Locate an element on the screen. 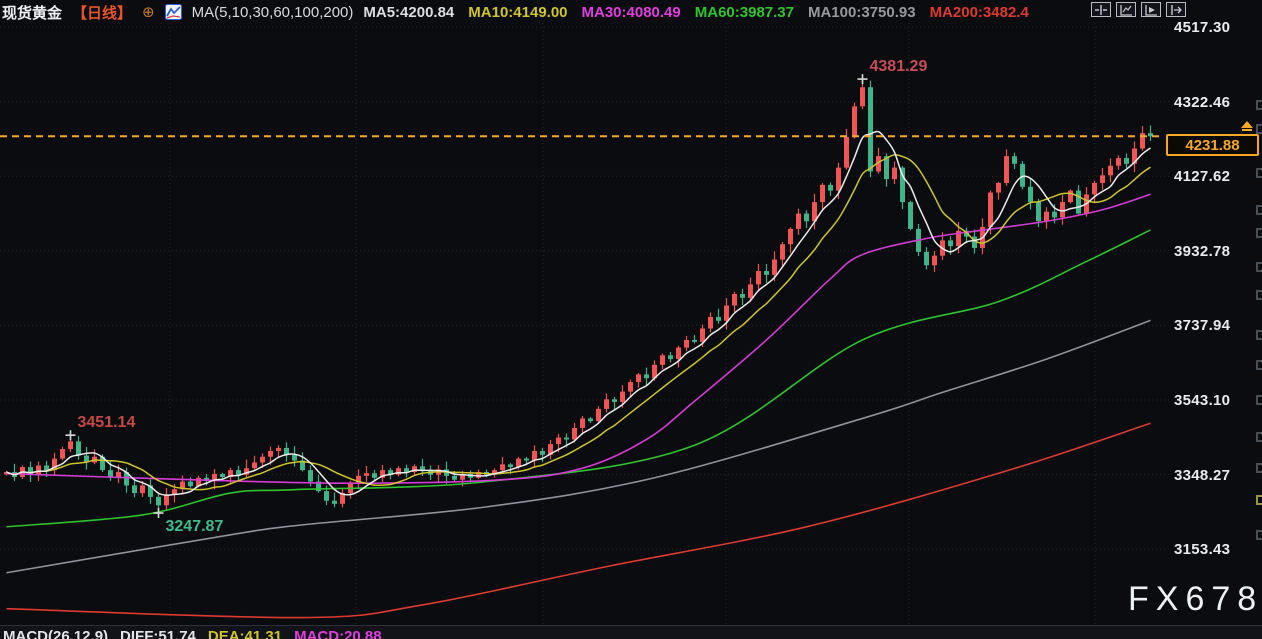  axis-scale-icon is located at coordinates (1126, 9).